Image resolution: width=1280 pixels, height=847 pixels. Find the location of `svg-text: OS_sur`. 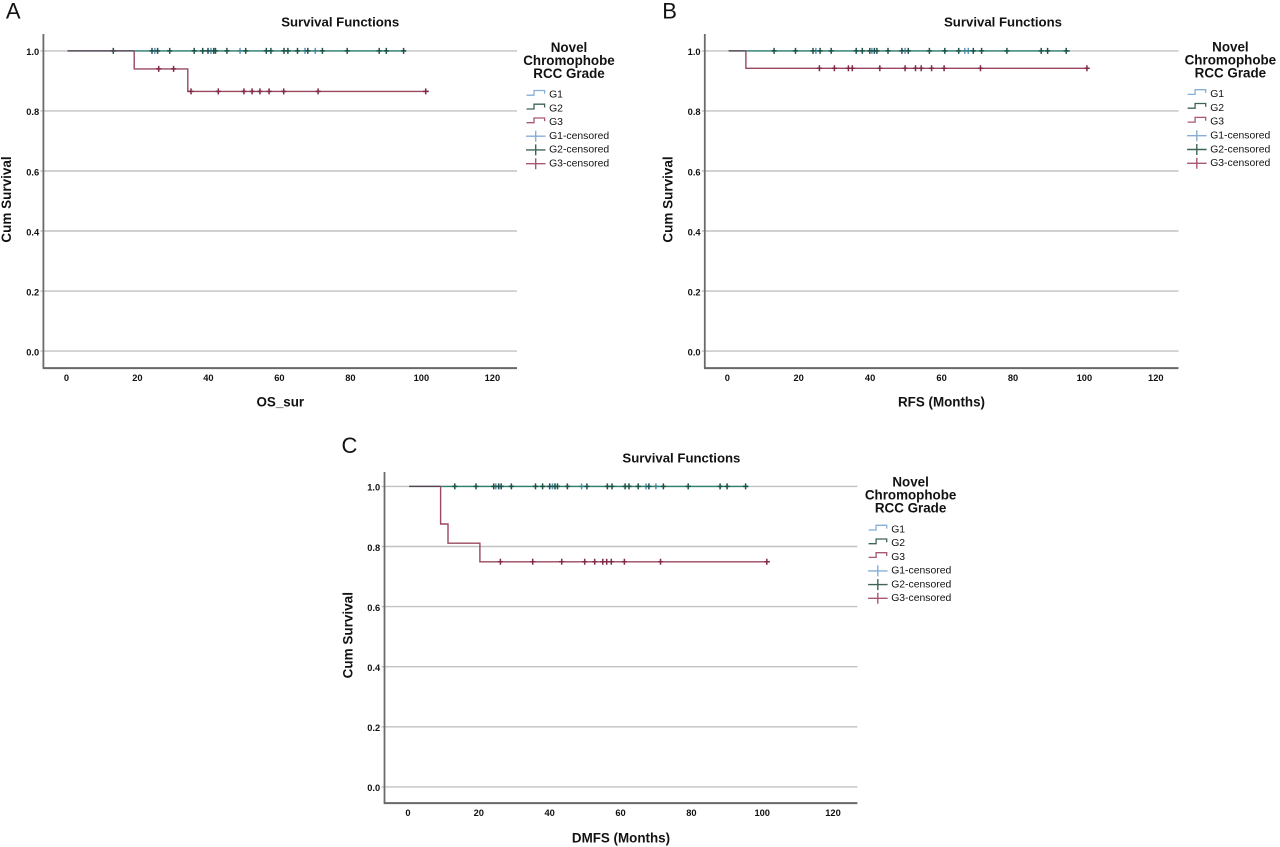

svg-text: OS_sur is located at coordinates (280, 401).